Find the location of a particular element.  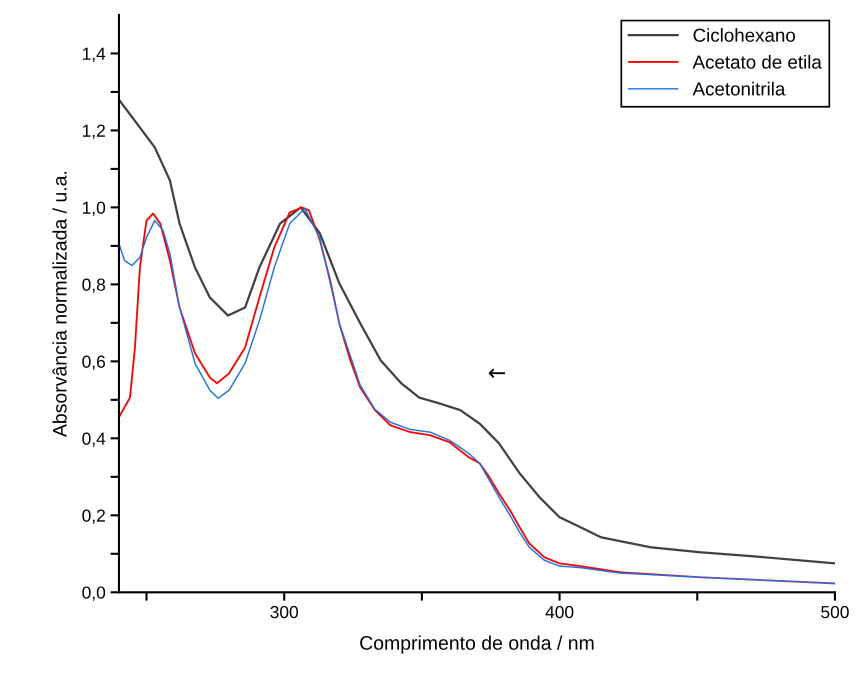

x-tick-label: 400 is located at coordinates (559, 612).